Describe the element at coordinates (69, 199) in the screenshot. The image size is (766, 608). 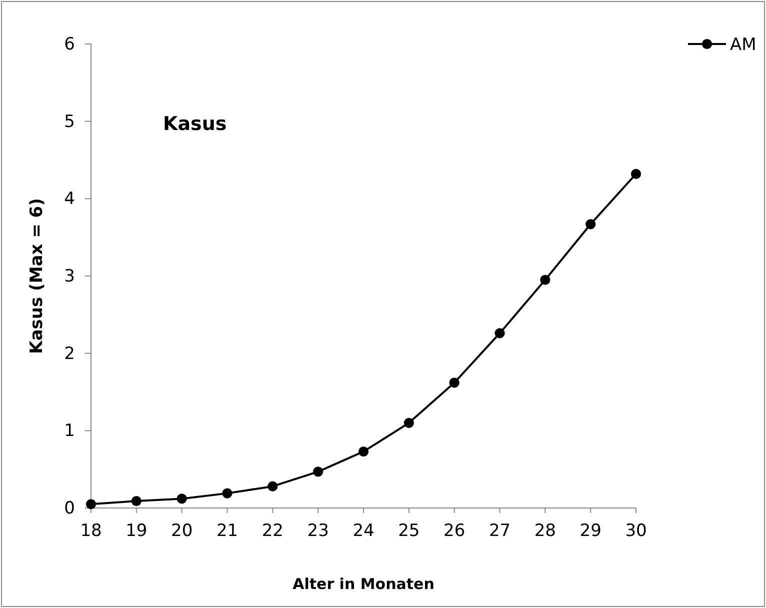
I see `y-tick-label: 4` at that location.